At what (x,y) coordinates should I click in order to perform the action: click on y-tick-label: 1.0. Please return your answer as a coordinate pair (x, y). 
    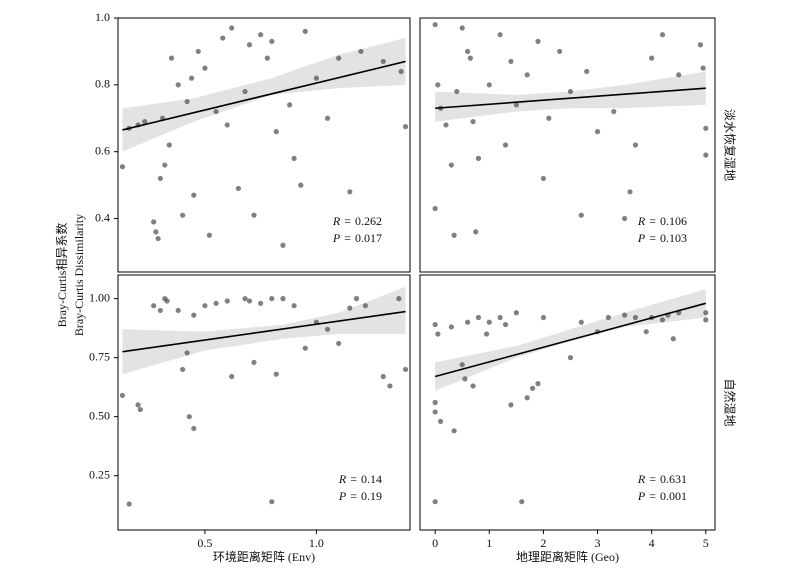
    Looking at the image, I should click on (102, 17).